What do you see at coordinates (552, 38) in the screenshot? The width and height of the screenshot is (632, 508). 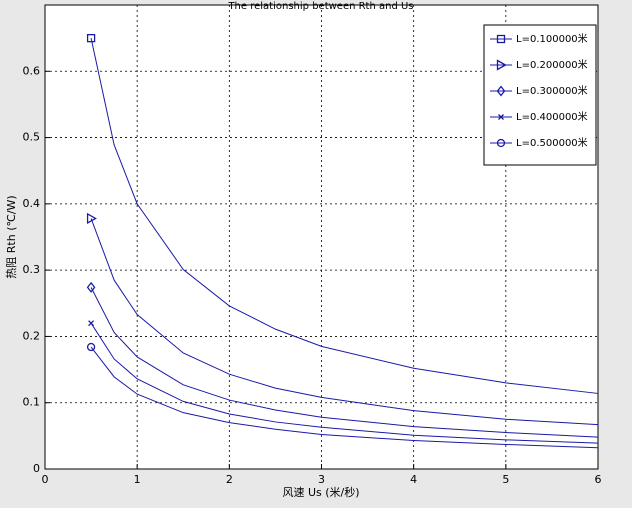 I see `legend-label: L=0.100000米` at bounding box center [552, 38].